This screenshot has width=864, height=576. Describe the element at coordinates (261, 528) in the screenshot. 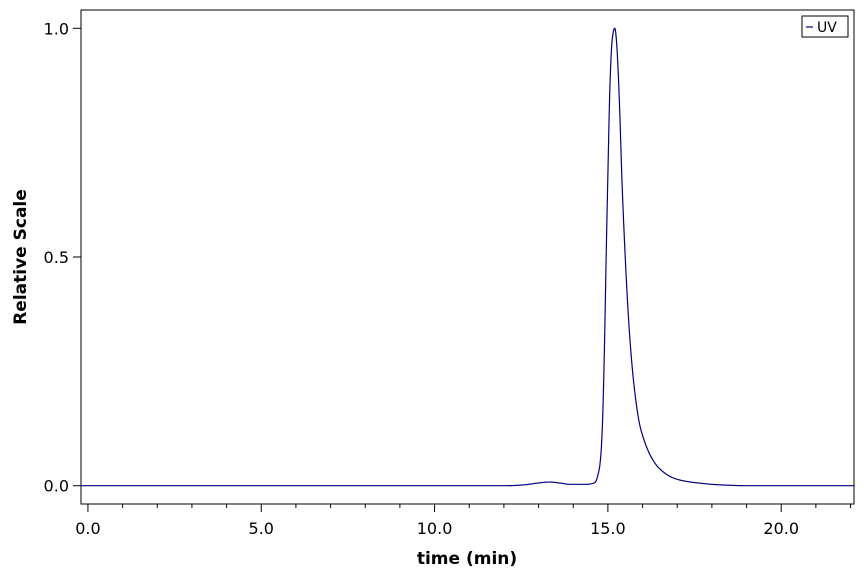

I see `x-tick-label: 5.0` at that location.